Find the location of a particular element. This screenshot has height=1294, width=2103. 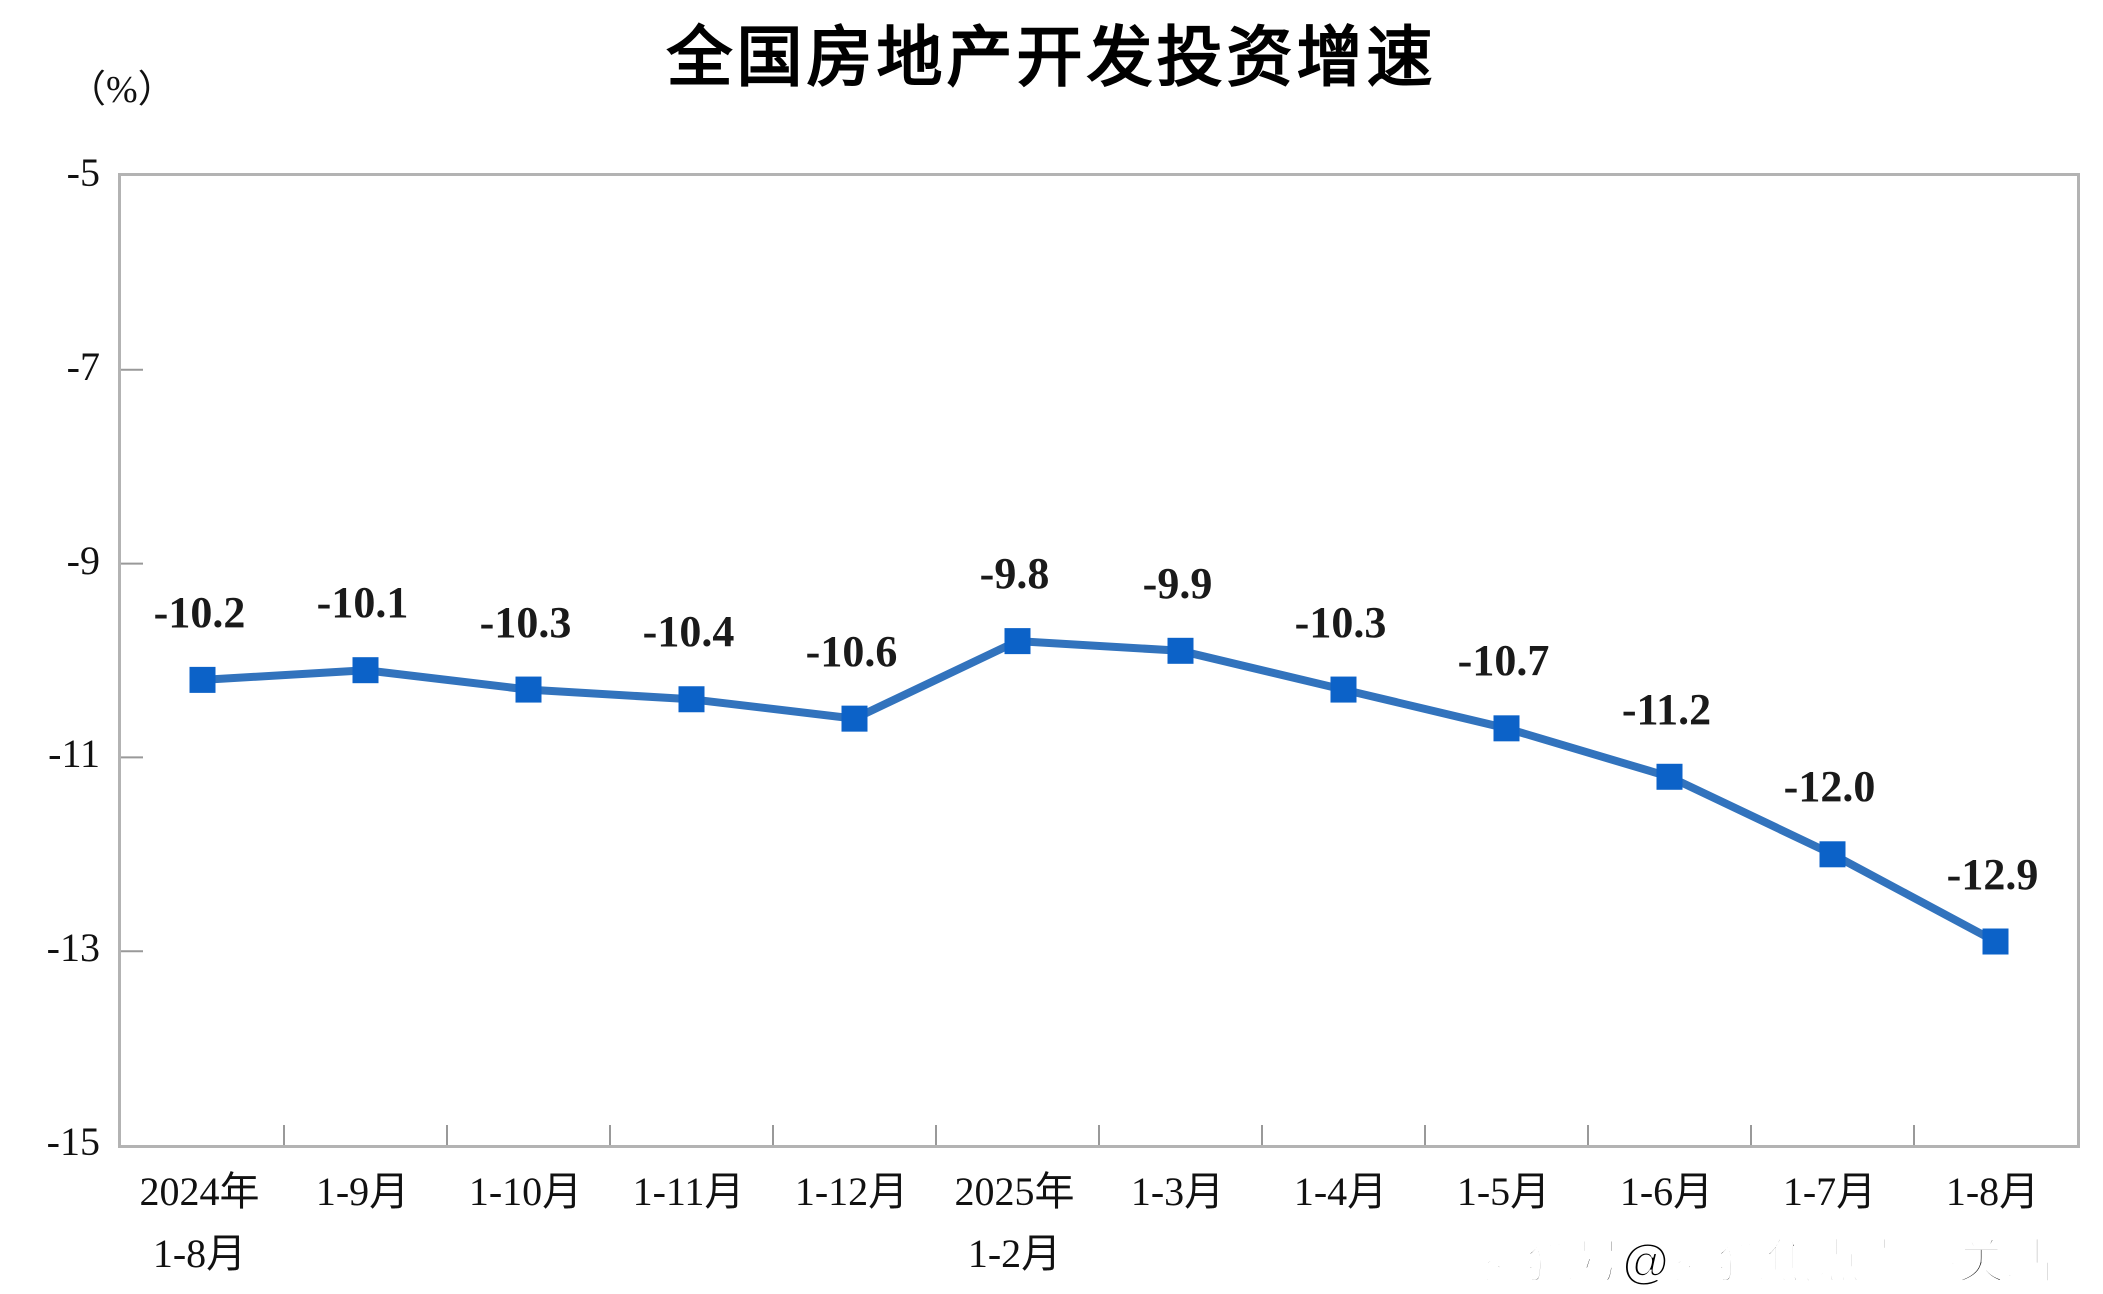

y-tick-label: -15 is located at coordinates (73, 1141).